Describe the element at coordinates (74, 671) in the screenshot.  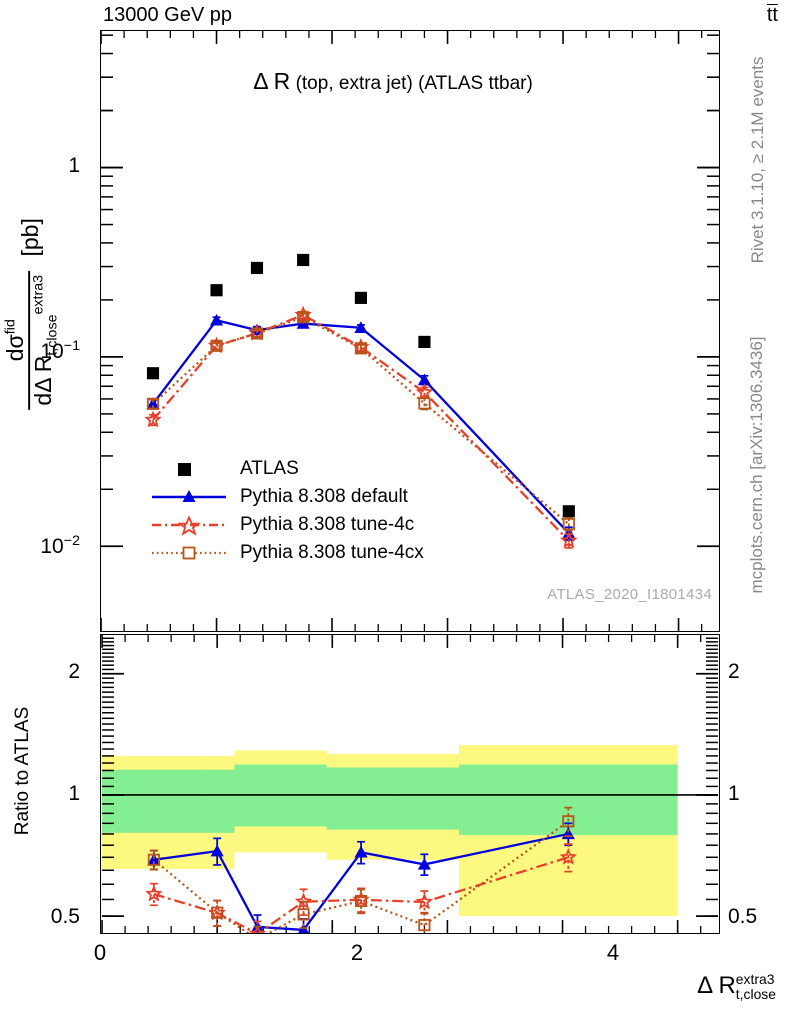
I see `ytick-label-ratio-2: 2` at that location.